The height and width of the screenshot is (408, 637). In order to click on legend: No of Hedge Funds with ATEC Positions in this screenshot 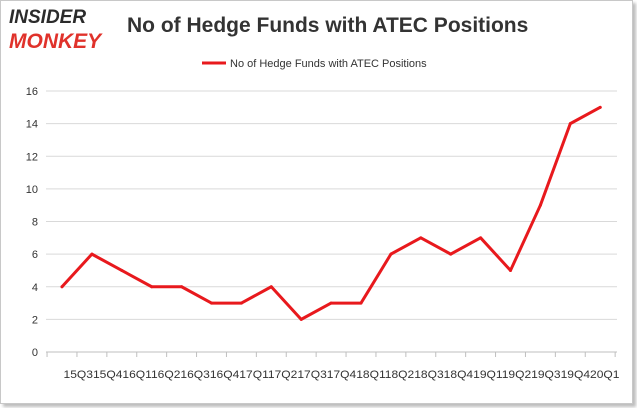, I will do `click(314, 64)`.